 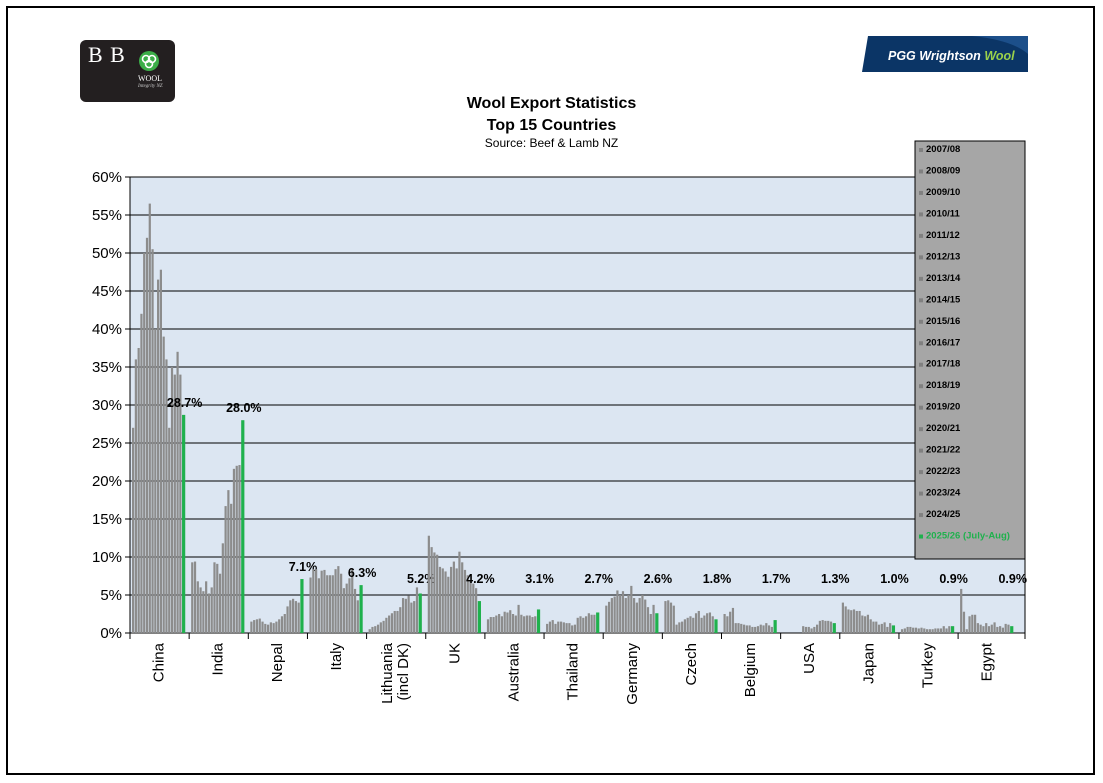 What do you see at coordinates (943, 428) in the screenshot?
I see `legend-label: 2020/21` at bounding box center [943, 428].